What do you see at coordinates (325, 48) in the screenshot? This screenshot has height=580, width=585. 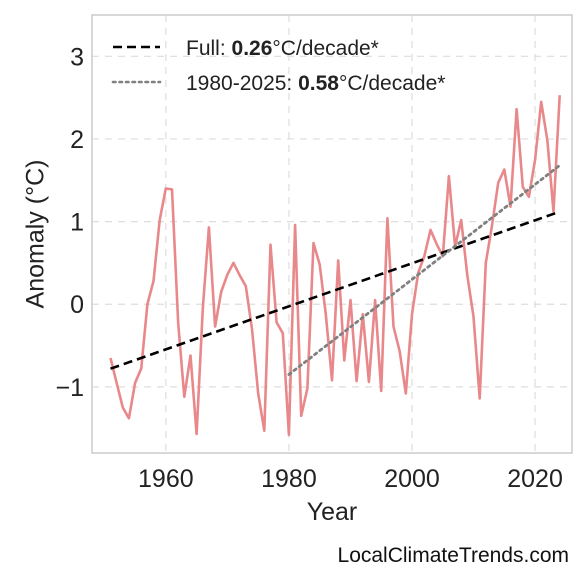 I see `legend-suffix-full: °C/decade*` at bounding box center [325, 48].